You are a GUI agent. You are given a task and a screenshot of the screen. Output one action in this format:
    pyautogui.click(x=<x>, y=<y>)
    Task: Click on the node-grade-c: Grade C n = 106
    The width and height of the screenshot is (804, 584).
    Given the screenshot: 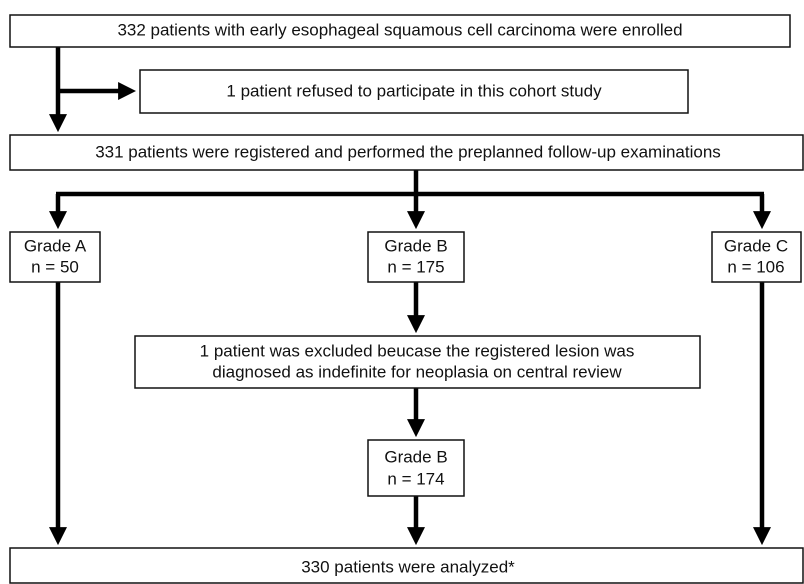 What is the action you would take?
    pyautogui.click(x=756, y=257)
    